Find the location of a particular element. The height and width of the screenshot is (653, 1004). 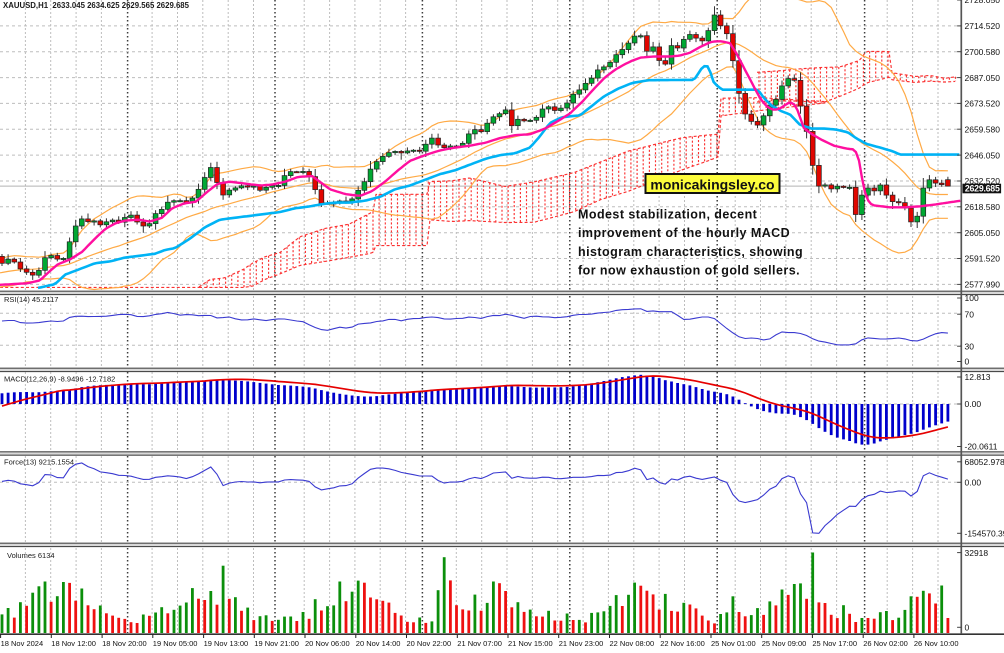

svg-text: 21 Nov 15:00 is located at coordinates (530, 643).